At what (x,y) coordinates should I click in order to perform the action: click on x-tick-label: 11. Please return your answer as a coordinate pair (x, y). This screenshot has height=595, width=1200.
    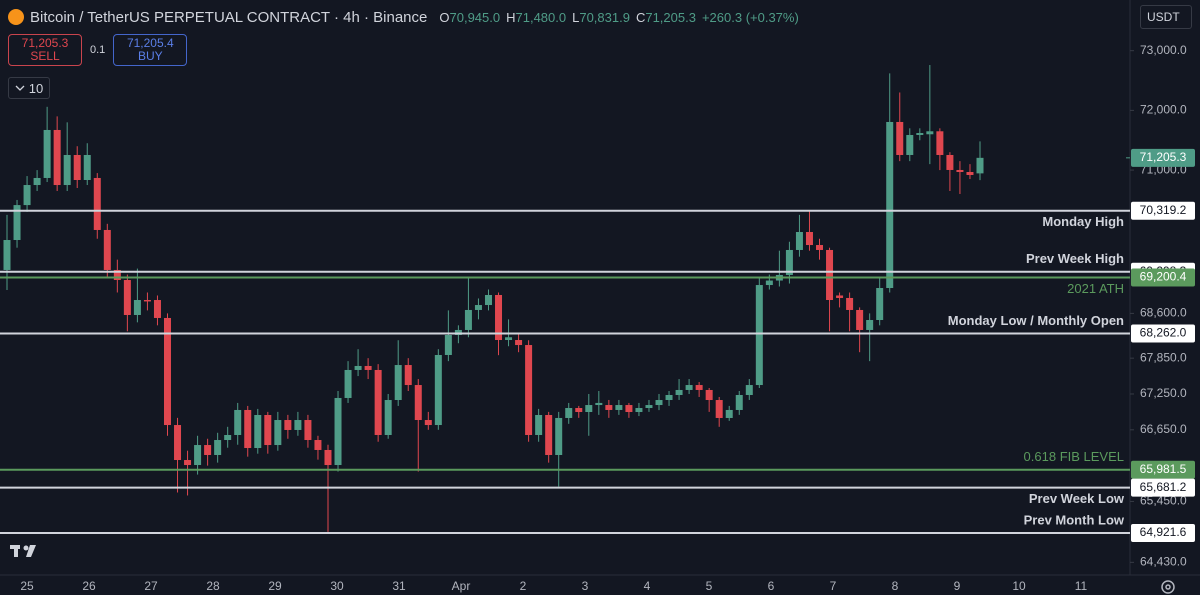
    Looking at the image, I should click on (1081, 586).